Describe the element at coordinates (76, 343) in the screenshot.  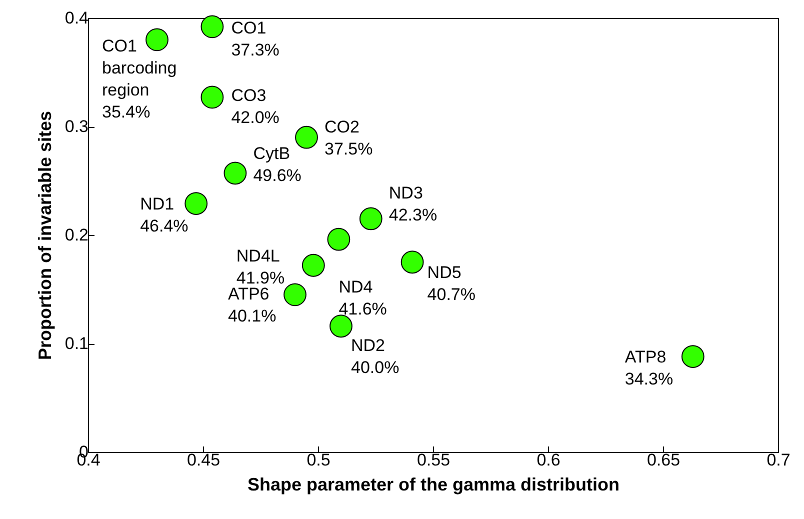
I see `y-tick-label: 0.1` at that location.